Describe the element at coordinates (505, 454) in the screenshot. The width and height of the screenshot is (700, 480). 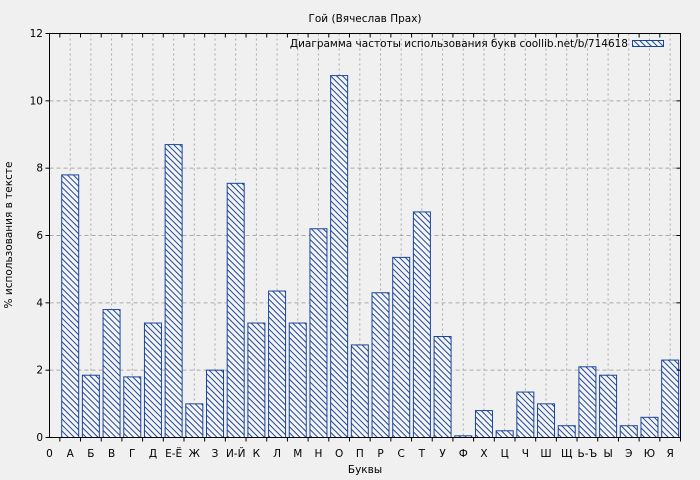
I see `x-tick-label: Ц` at that location.